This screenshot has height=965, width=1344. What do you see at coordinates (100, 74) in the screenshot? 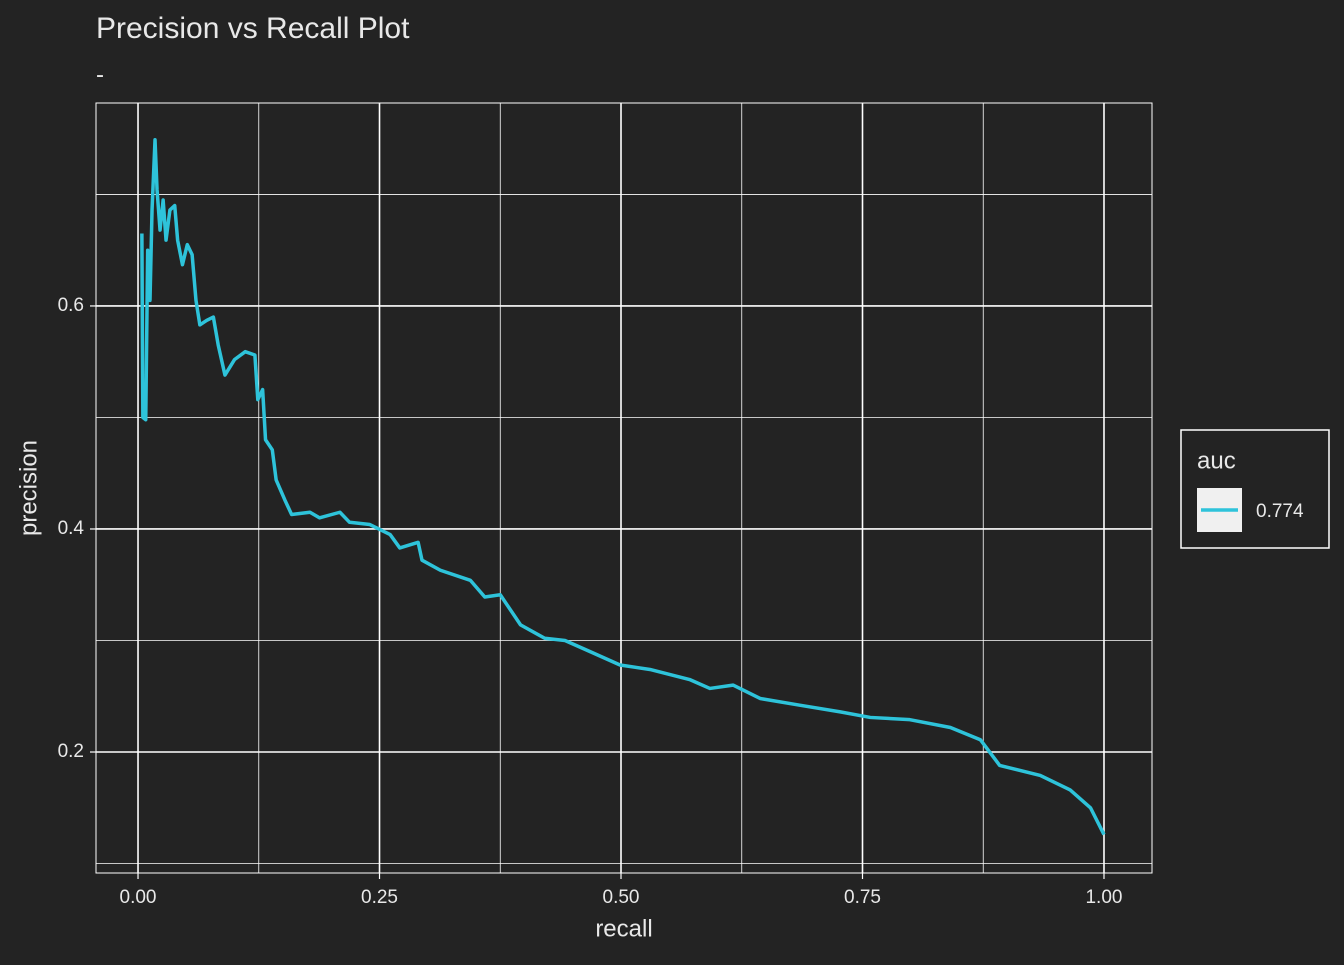
I see `chart-subtitle: -` at bounding box center [100, 74].